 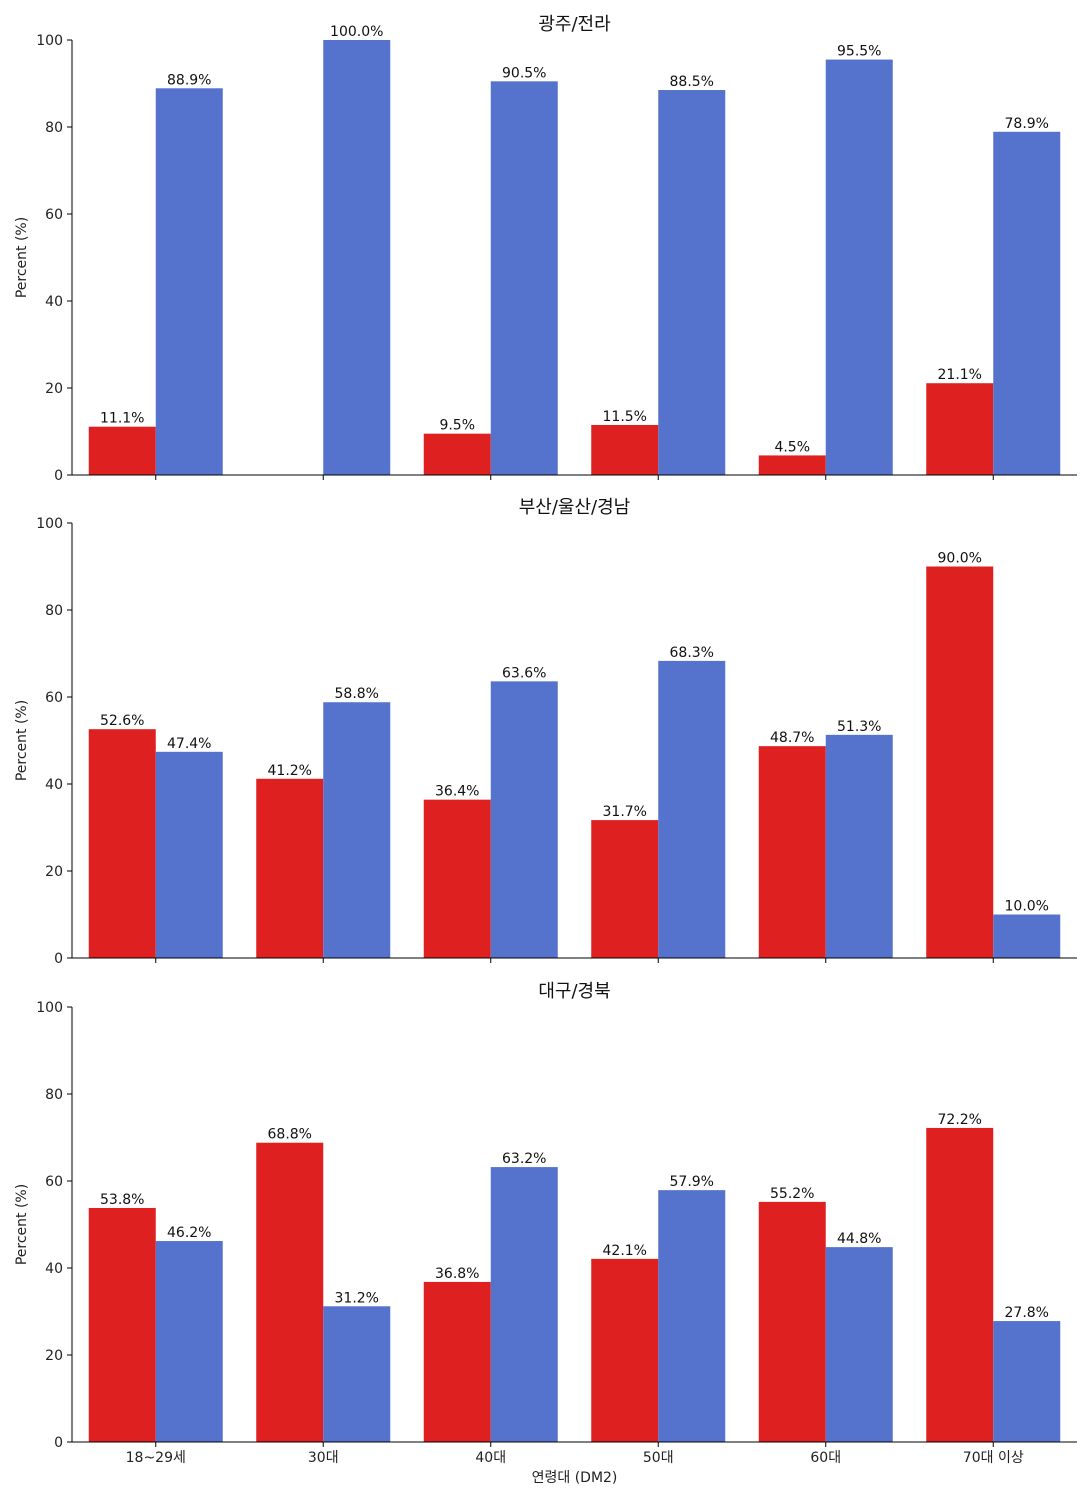 What do you see at coordinates (290, 771) in the screenshot?
I see `data-label: 41.2%` at bounding box center [290, 771].